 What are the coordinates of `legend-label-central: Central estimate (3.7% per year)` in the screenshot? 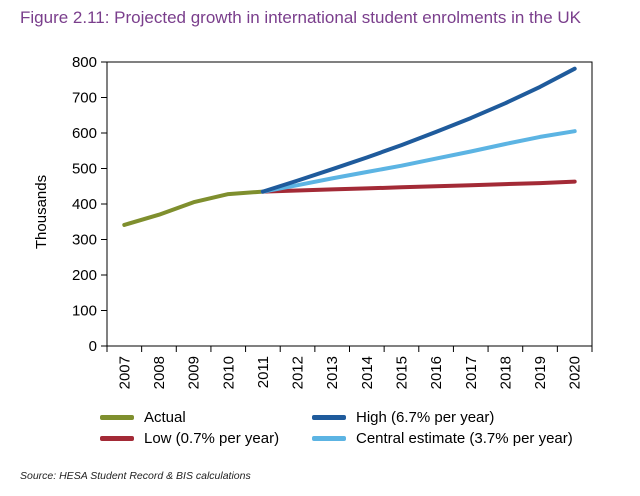 It's located at (464, 438).